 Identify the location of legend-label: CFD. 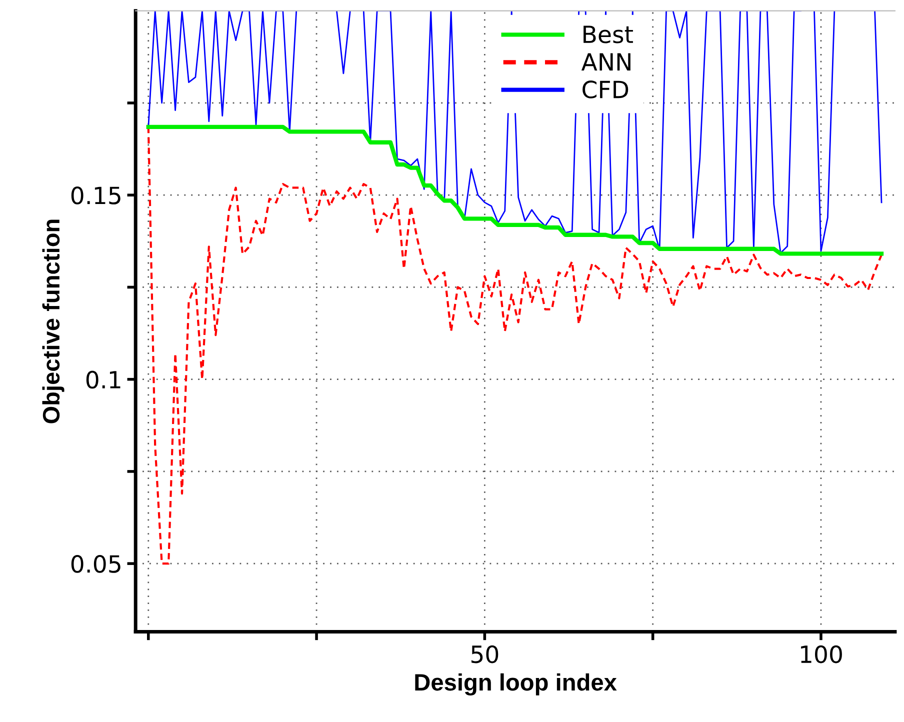
(605, 89).